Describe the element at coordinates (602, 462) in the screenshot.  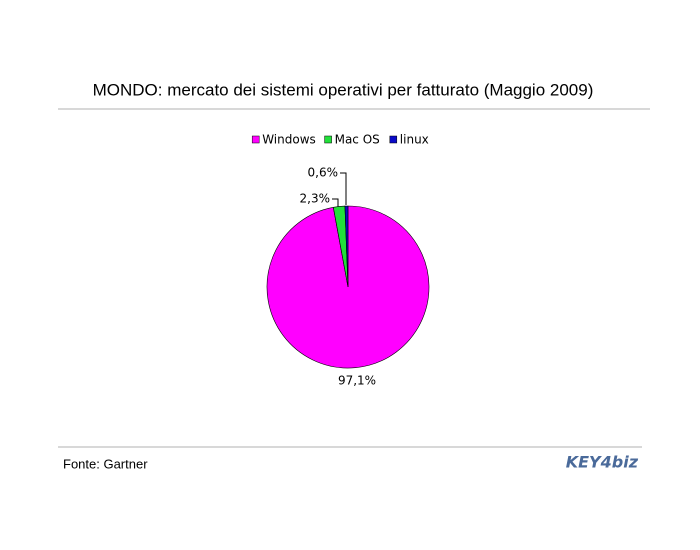
I see `logo: KEY4biz` at that location.